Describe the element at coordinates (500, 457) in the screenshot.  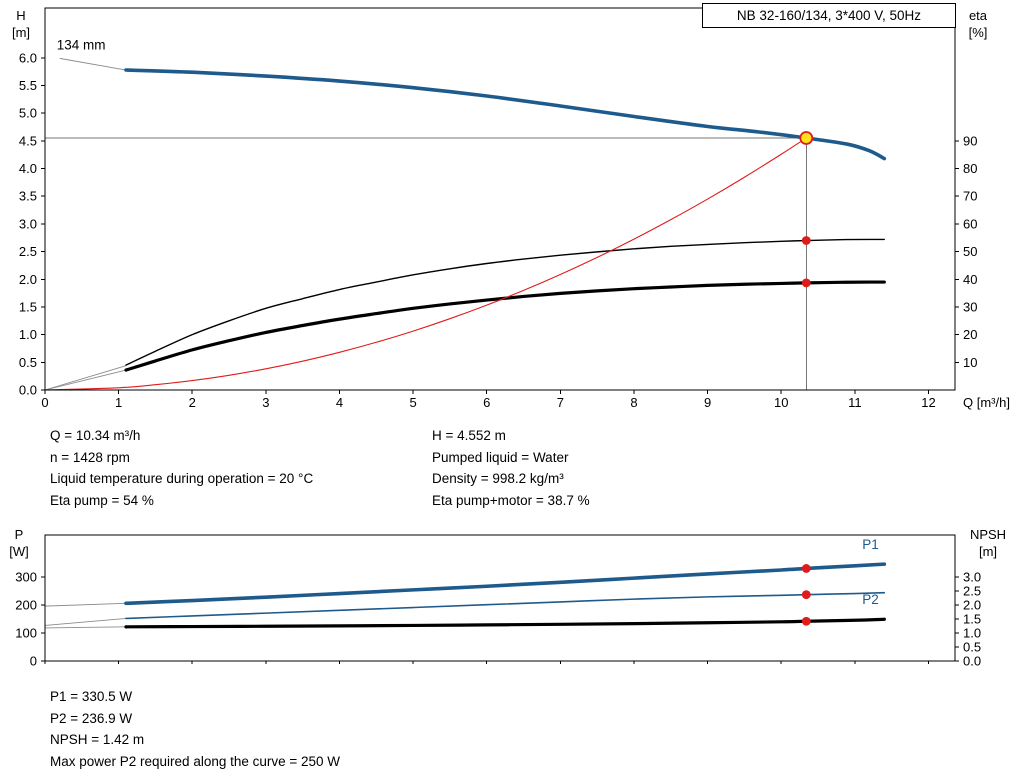
I see `pumped-liquid-text: Pumped liquid = Water` at that location.